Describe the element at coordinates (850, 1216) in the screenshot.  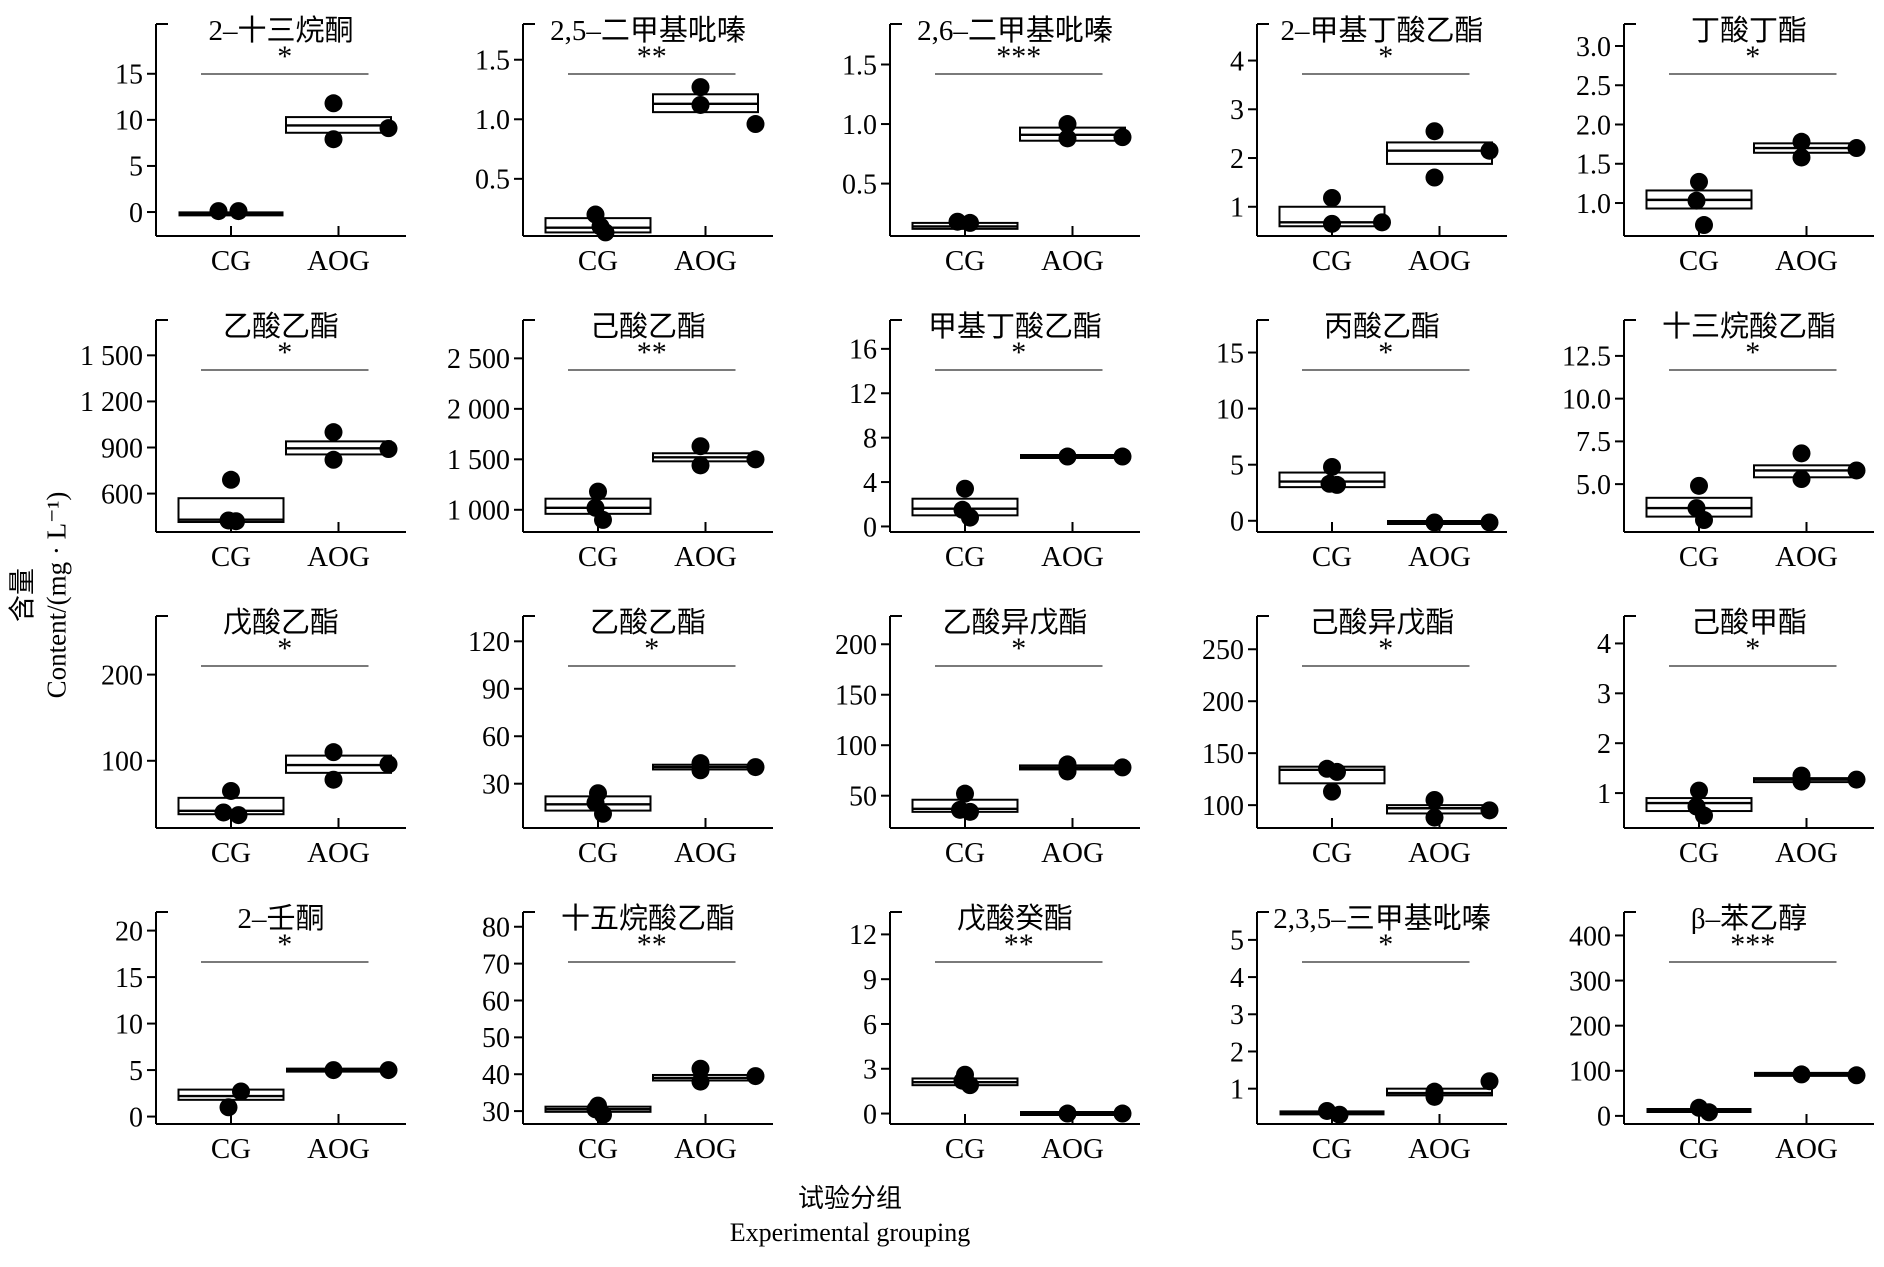
I see `x-axis-label: 试验分组 Experimental grouping` at that location.